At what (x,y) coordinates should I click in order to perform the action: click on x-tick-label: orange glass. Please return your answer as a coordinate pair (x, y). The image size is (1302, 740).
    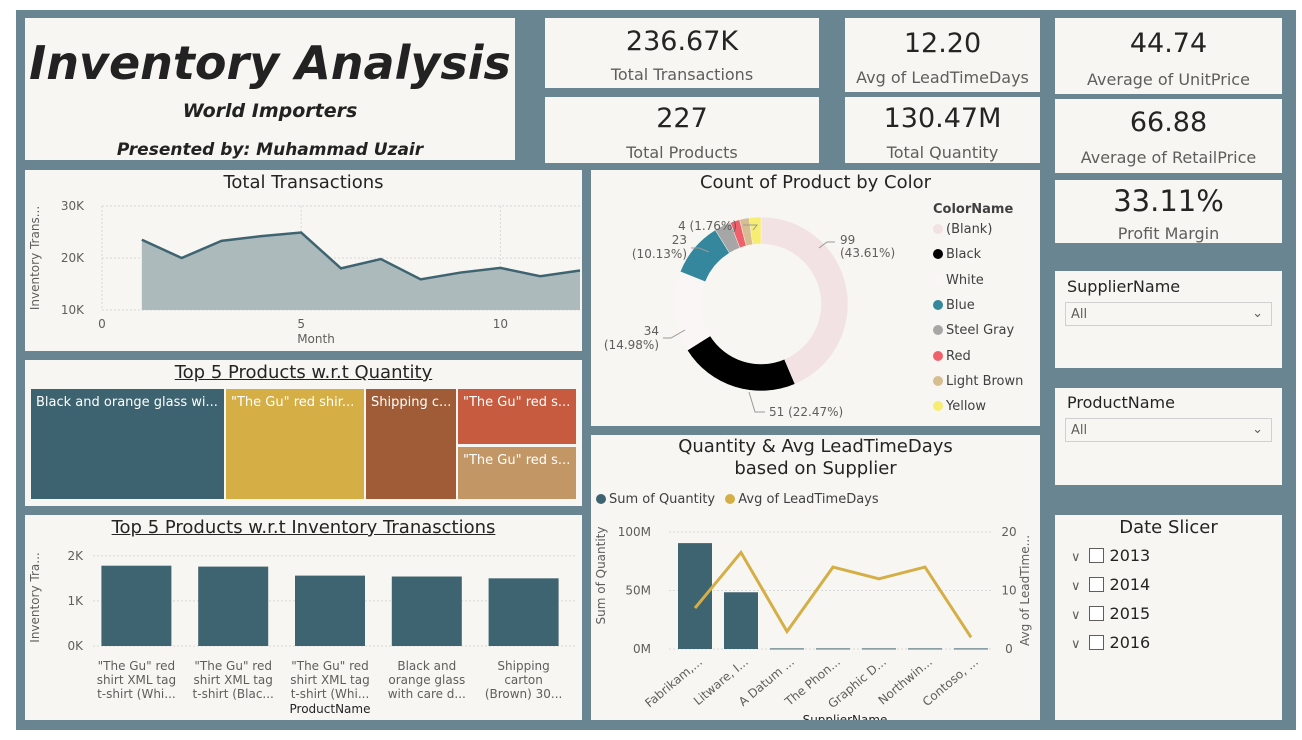
    Looking at the image, I should click on (426, 680).